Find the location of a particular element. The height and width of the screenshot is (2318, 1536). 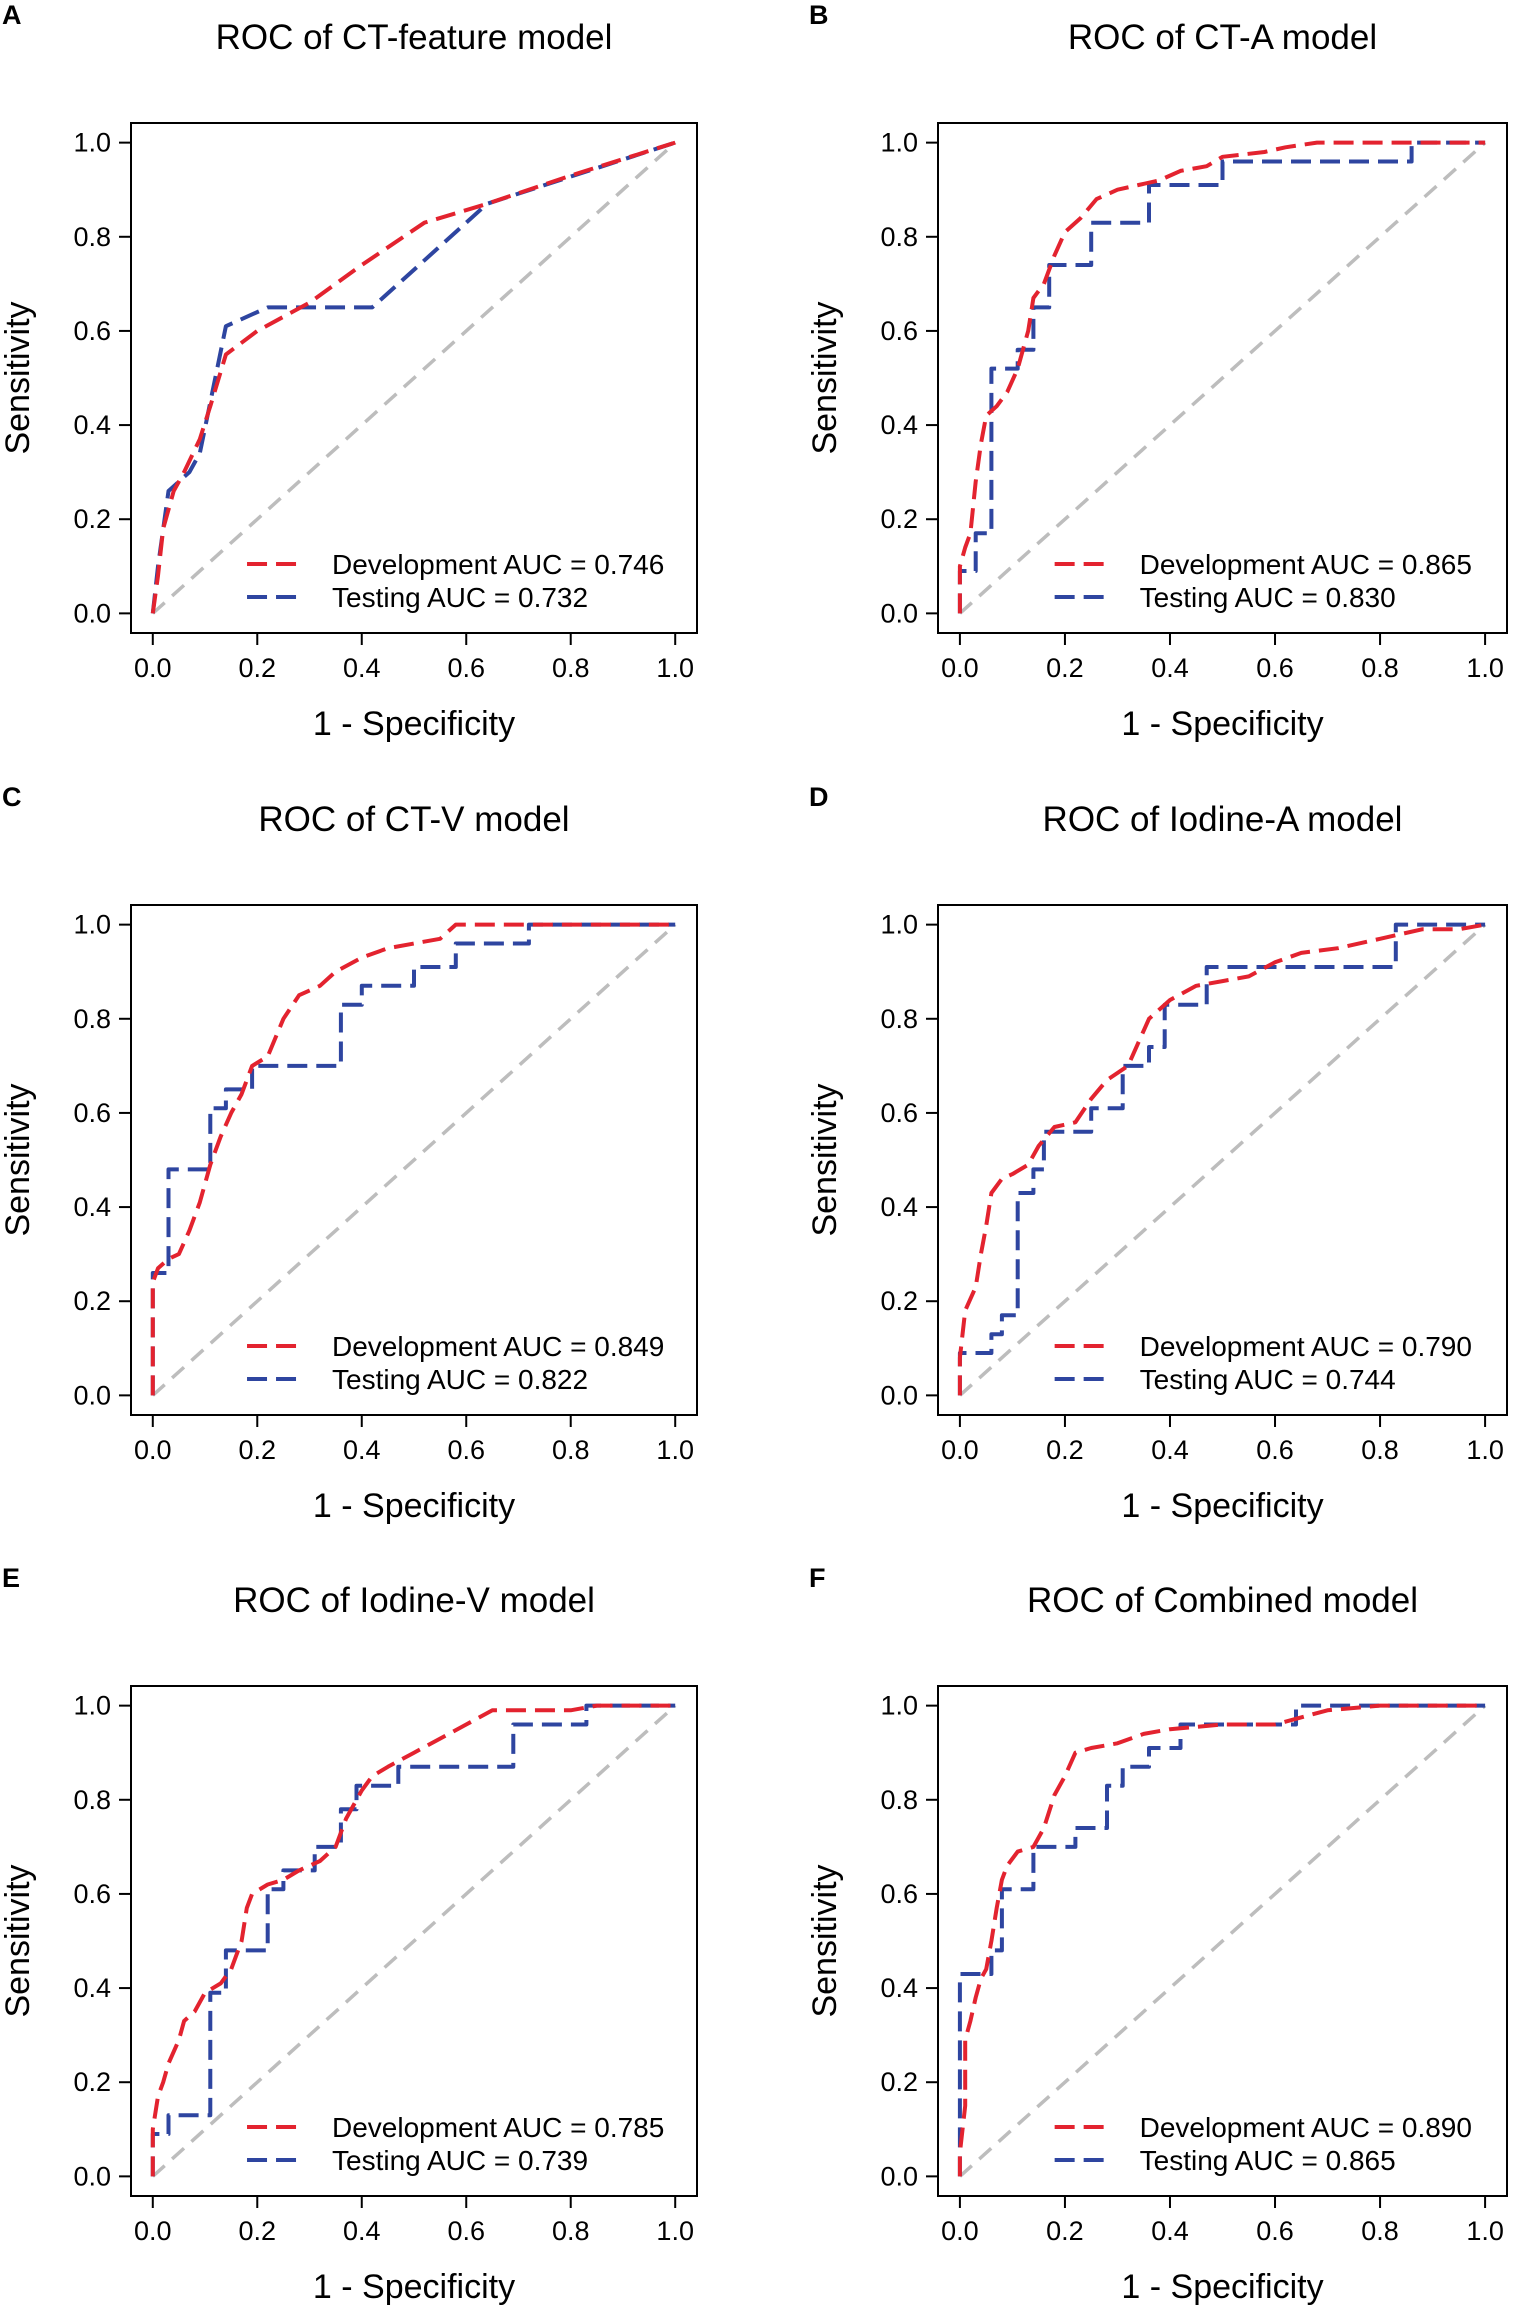

chart-title: ROC of CT-feature model is located at coordinates (414, 37).